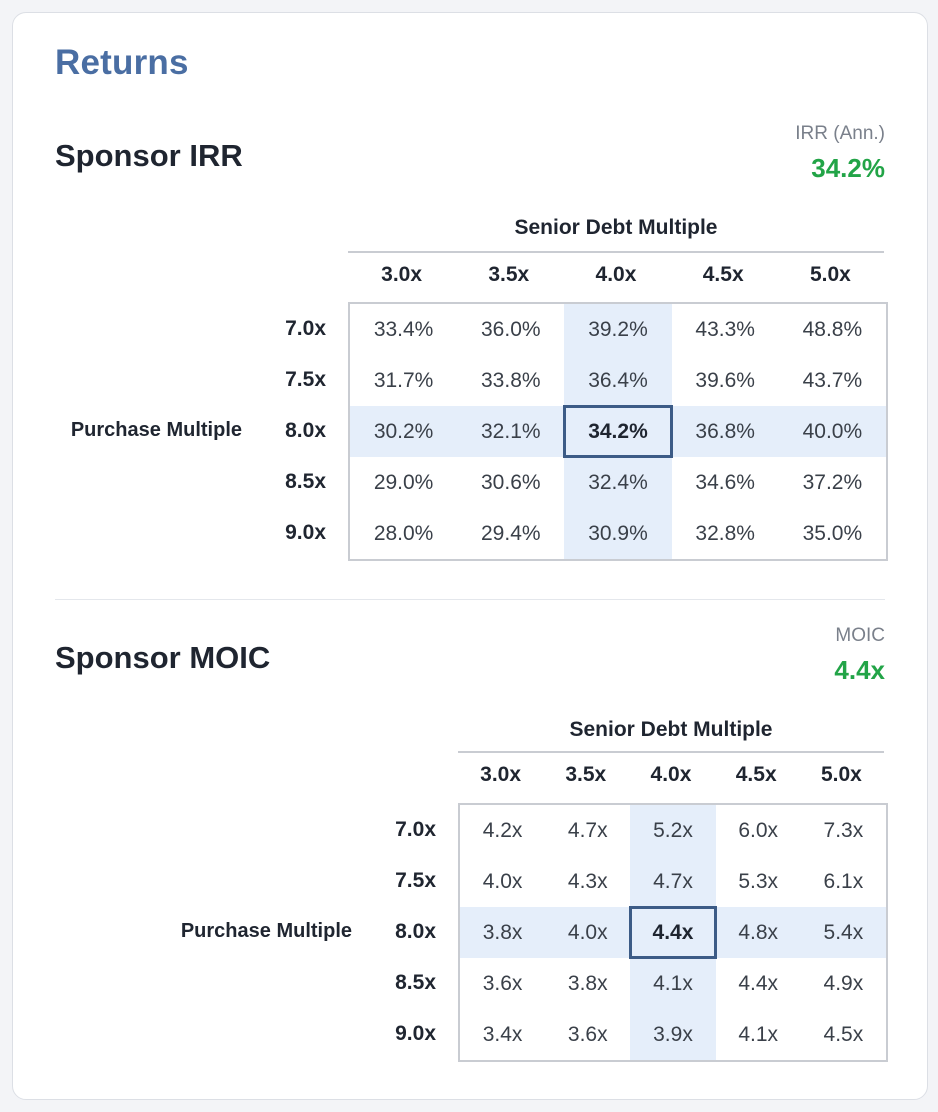 This screenshot has width=938, height=1112. Describe the element at coordinates (149, 155) in the screenshot. I see `irr-section-title: Sponsor IRR` at that location.